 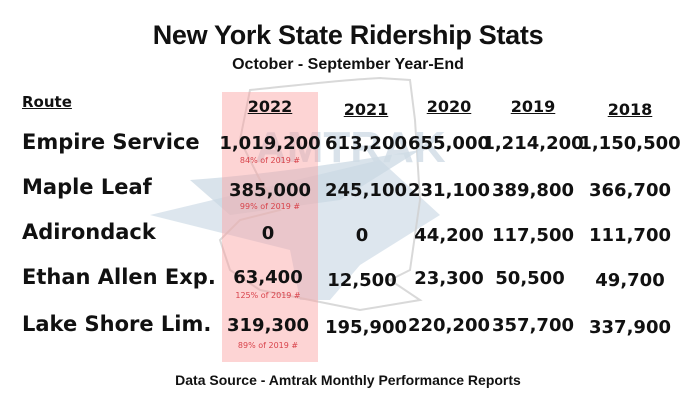 What do you see at coordinates (533, 190) in the screenshot?
I see `value-cell: 389,800` at bounding box center [533, 190].